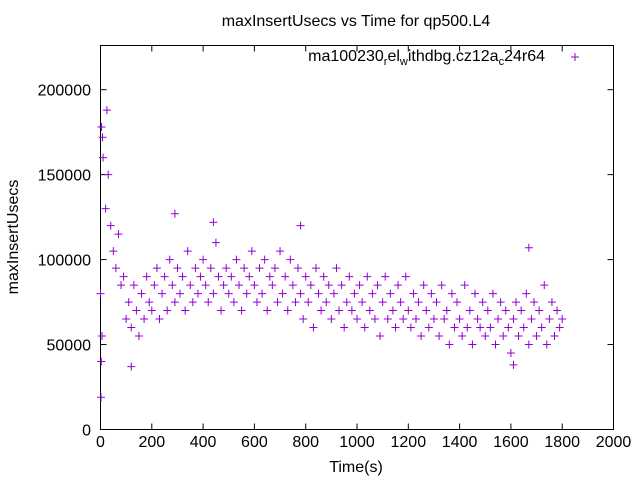  Describe the element at coordinates (409, 442) in the screenshot. I see `x-tick-label: 1200` at that location.